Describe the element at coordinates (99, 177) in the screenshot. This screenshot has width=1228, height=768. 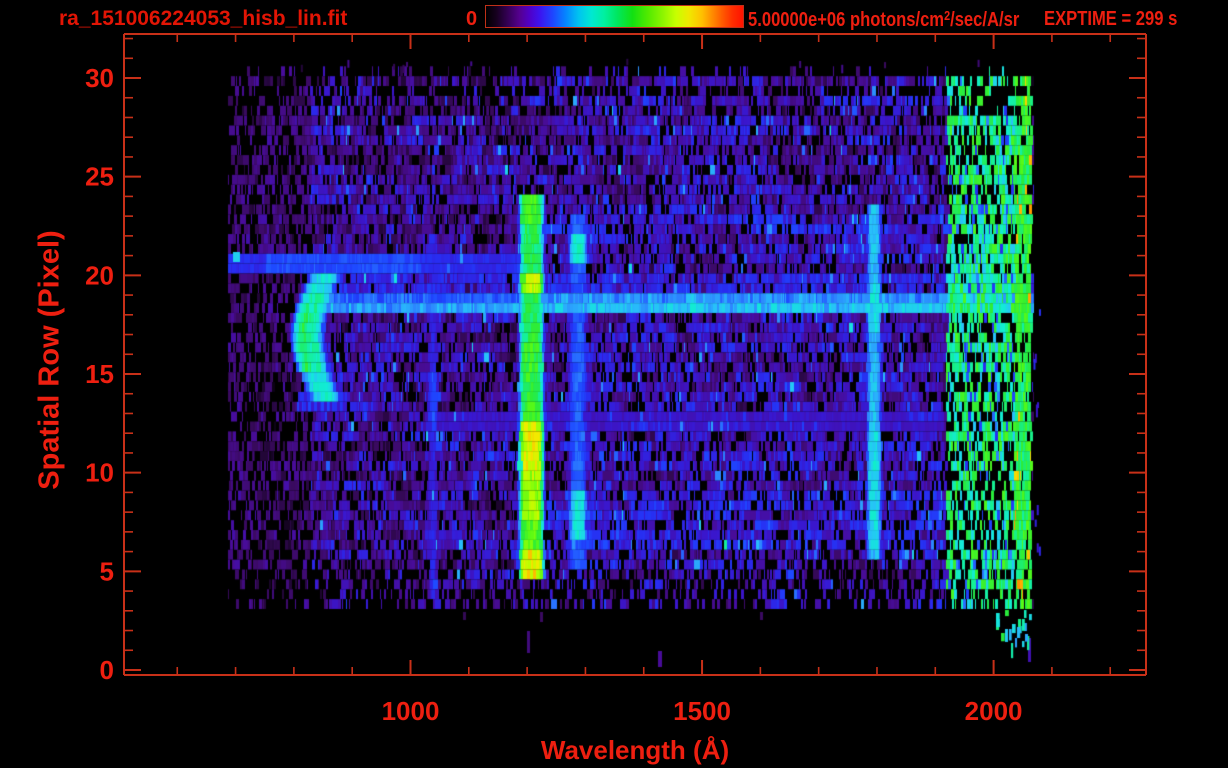
I see `svg-text: 25` at that location.